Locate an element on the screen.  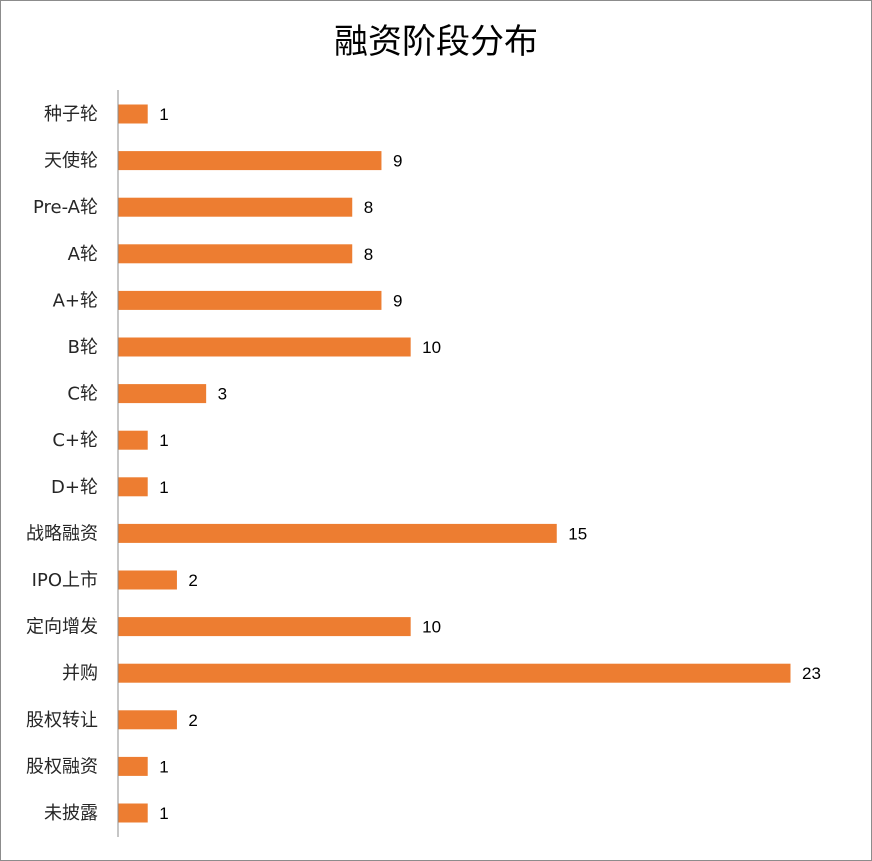
value-label-1: 9 is located at coordinates (397, 161).